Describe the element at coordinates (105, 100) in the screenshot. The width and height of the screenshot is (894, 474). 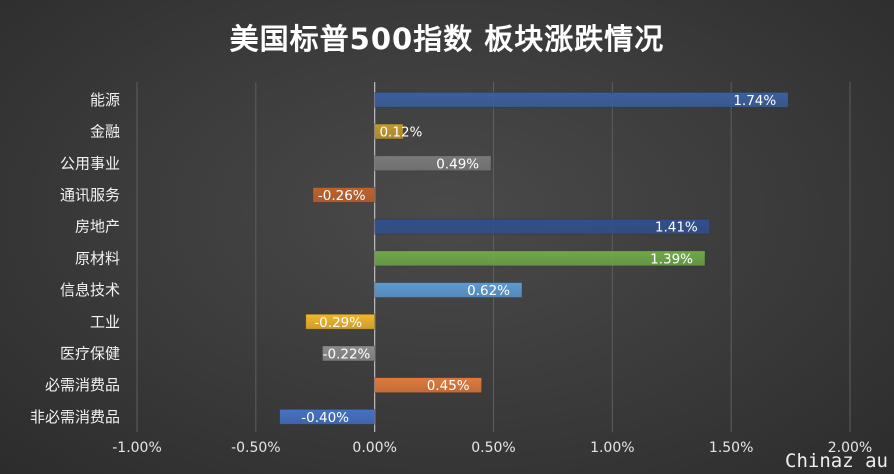
I see `category-label: 能源` at that location.